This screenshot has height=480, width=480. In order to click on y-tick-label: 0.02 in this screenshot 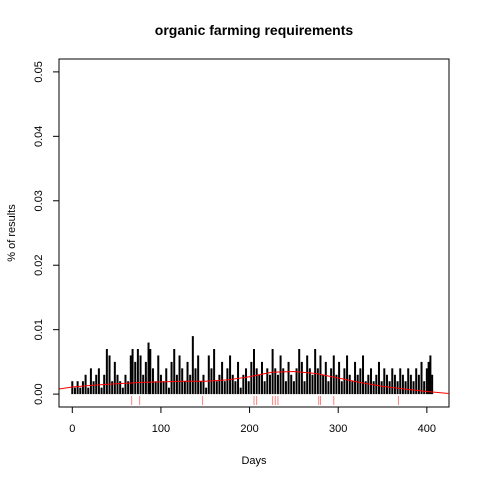, I will do `click(39, 265)`.